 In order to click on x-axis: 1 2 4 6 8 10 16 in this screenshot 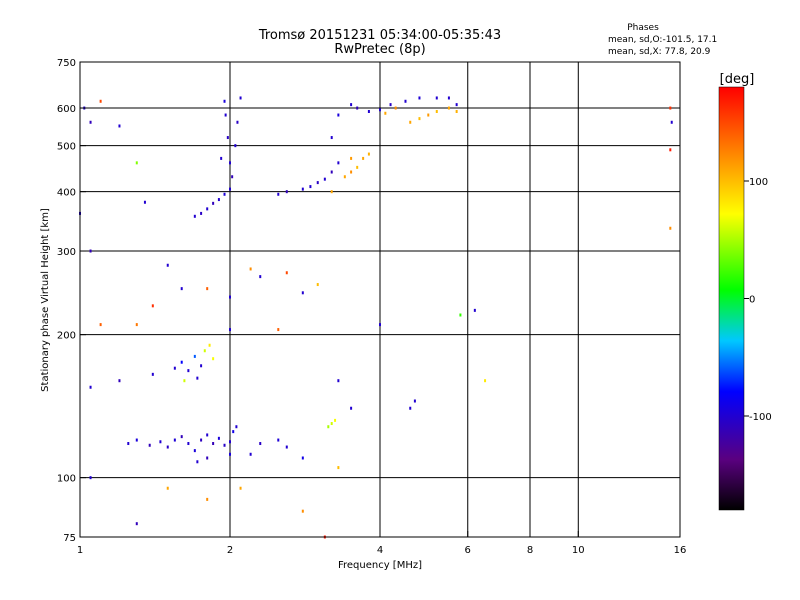, I will do `click(382, 543)`.